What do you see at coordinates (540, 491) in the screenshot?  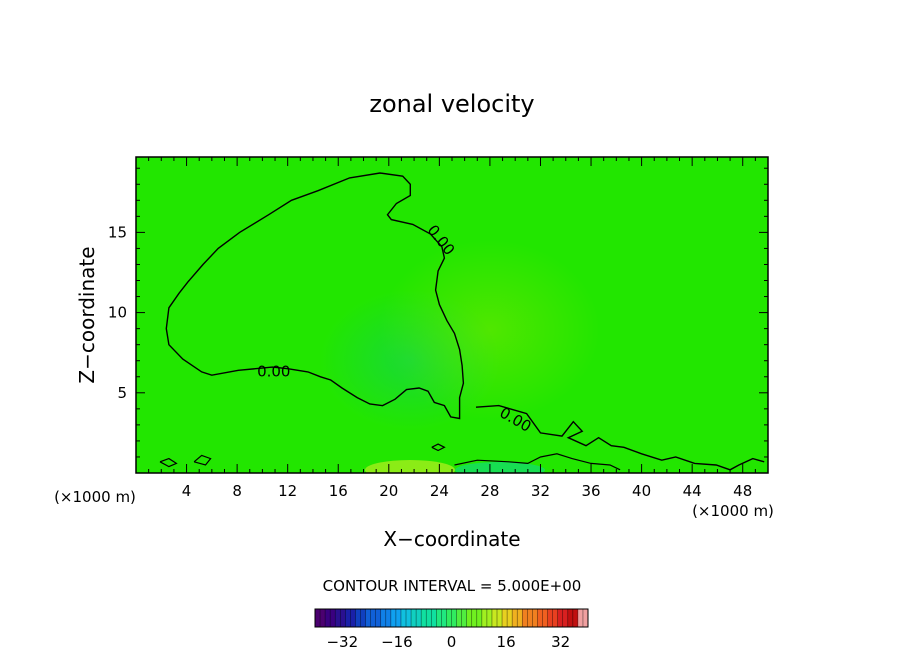 I see `x-tick-label: 32` at bounding box center [540, 491].